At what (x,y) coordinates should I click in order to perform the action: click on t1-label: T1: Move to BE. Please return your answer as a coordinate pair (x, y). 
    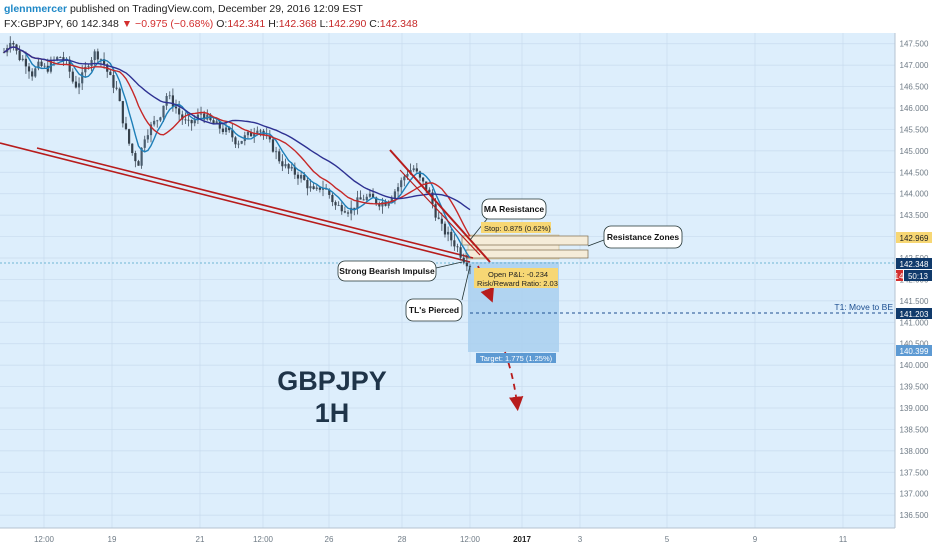
    Looking at the image, I should click on (863, 307).